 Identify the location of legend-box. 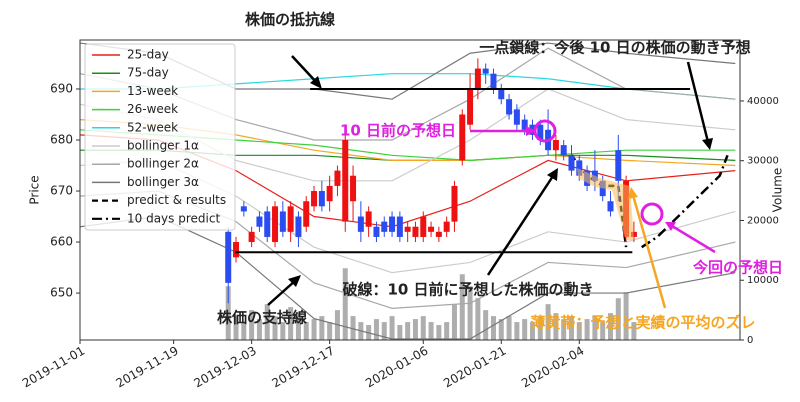
(160, 137).